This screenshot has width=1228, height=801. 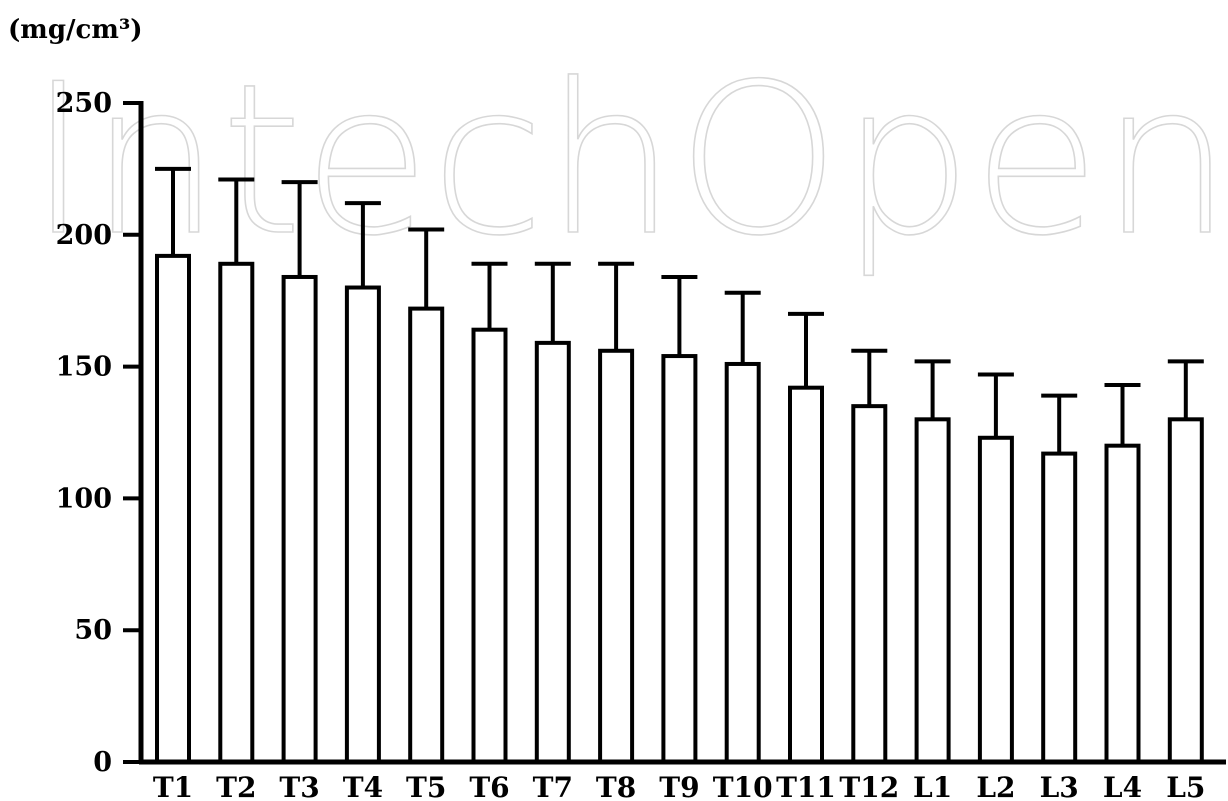 What do you see at coordinates (806, 786) in the screenshot?
I see `x-tick-label: T11` at bounding box center [806, 786].